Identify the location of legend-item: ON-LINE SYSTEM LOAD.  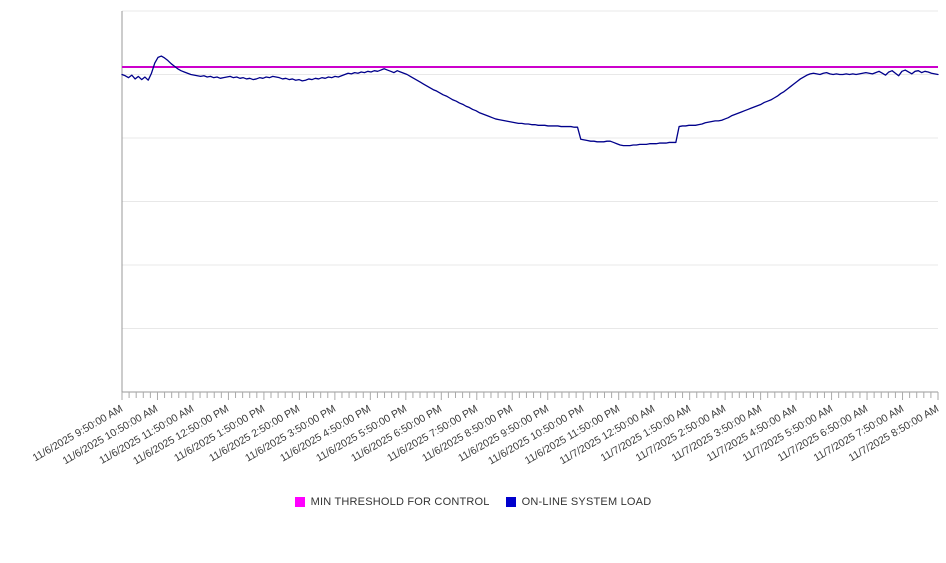
(578, 502).